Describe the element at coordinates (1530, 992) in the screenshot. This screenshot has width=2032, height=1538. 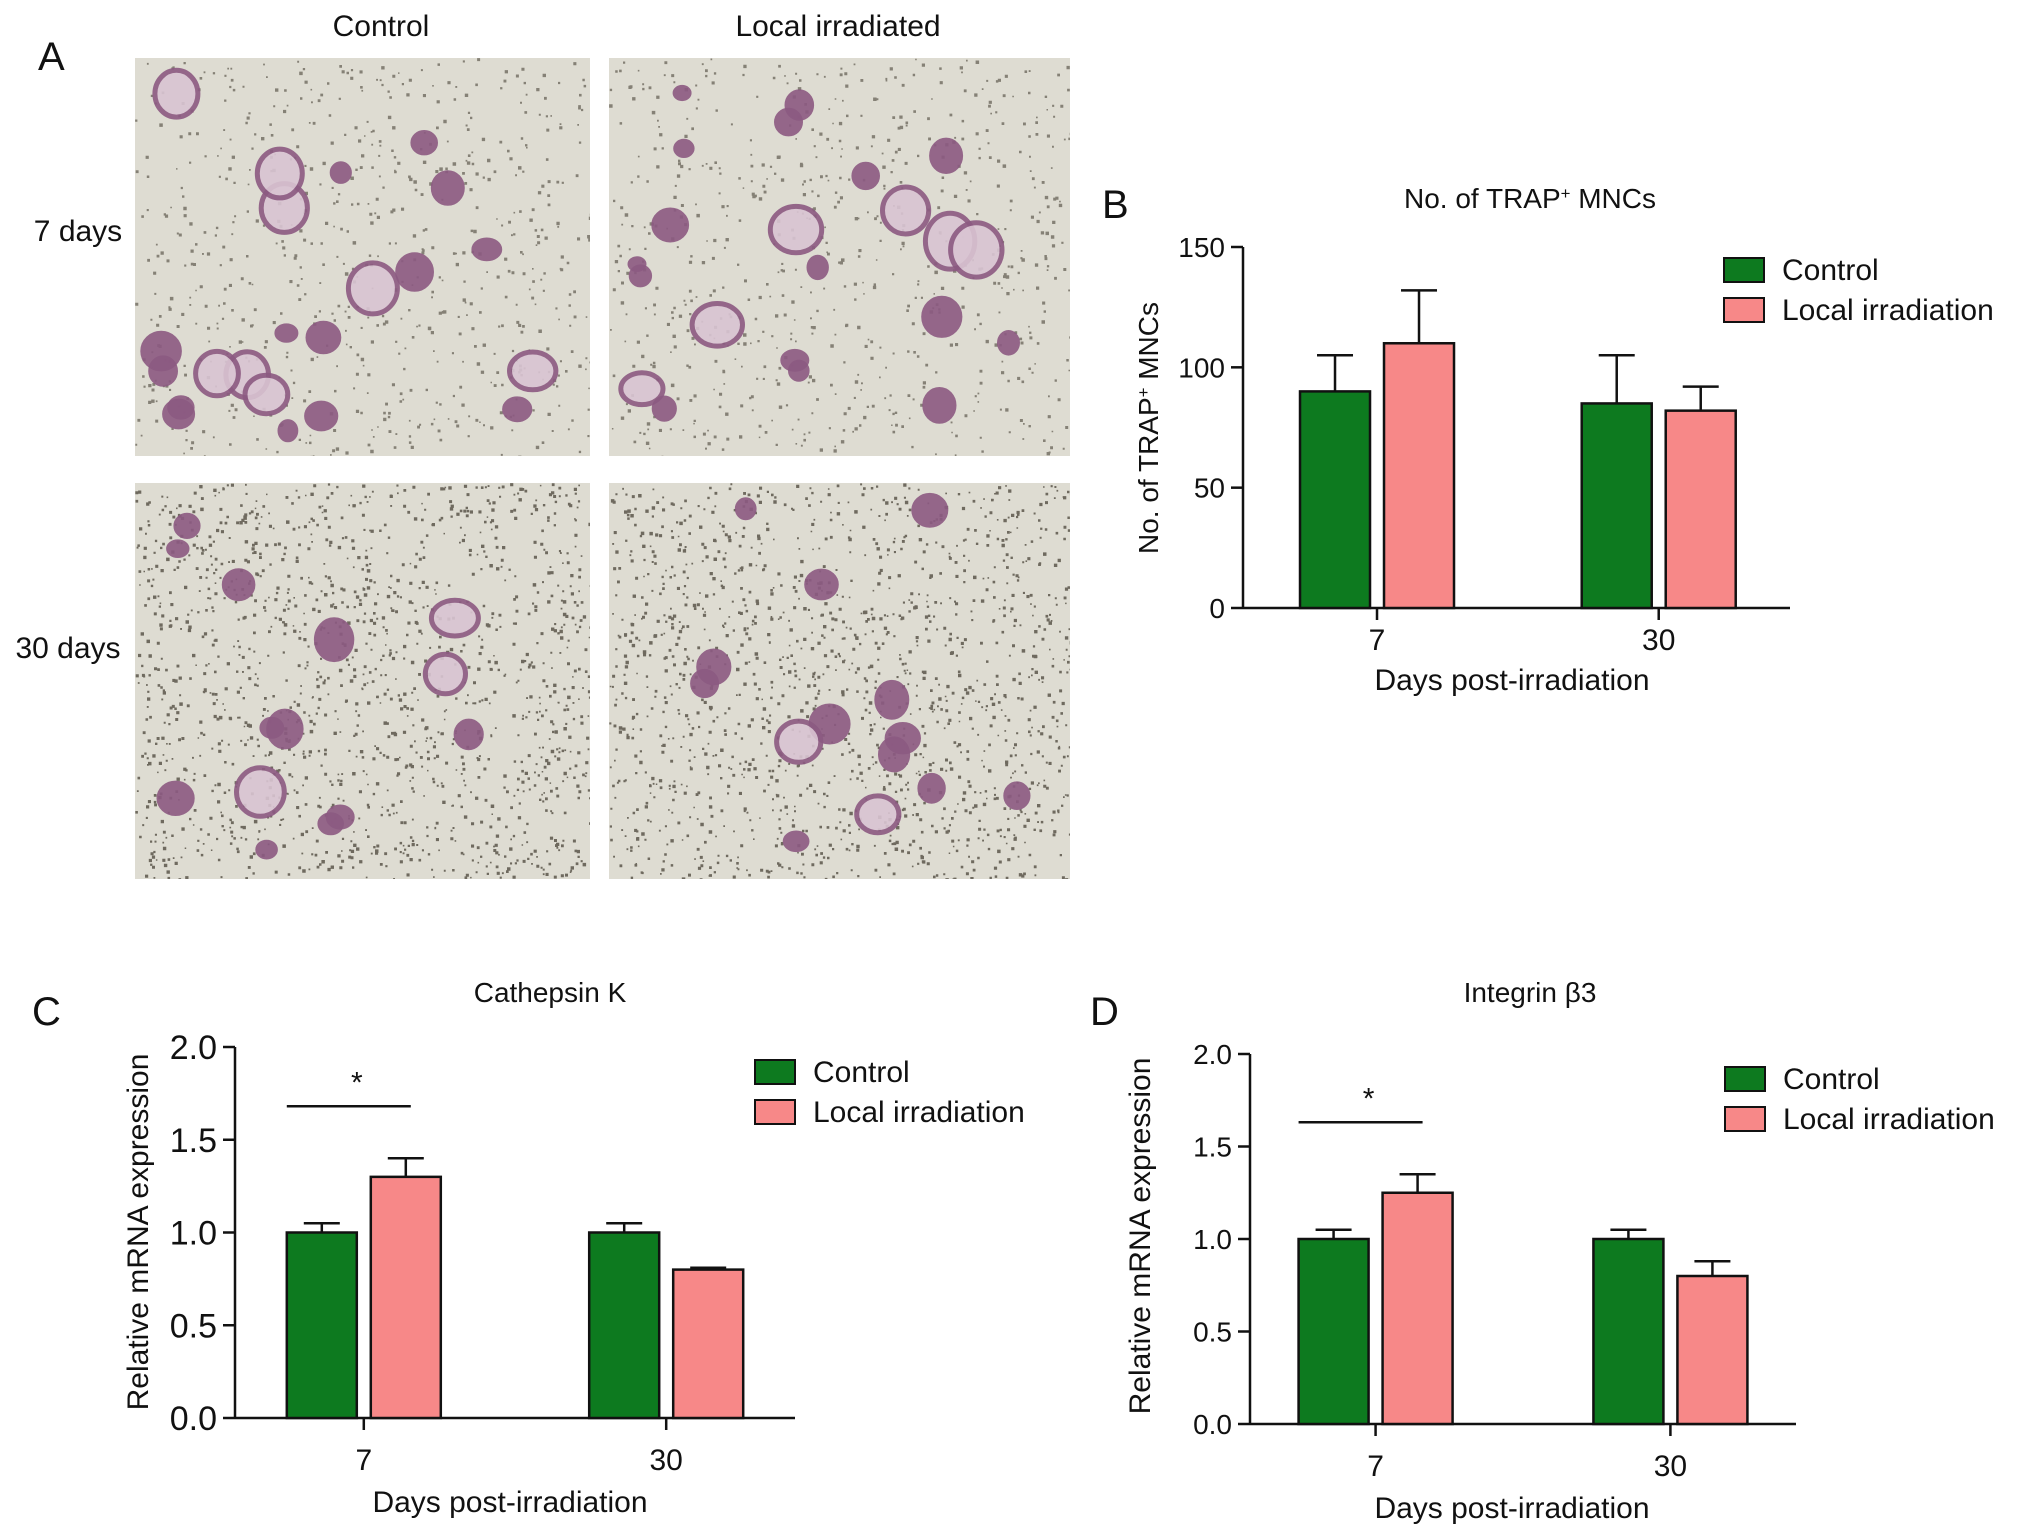
I see `chart-title: Integrin β3` at that location.